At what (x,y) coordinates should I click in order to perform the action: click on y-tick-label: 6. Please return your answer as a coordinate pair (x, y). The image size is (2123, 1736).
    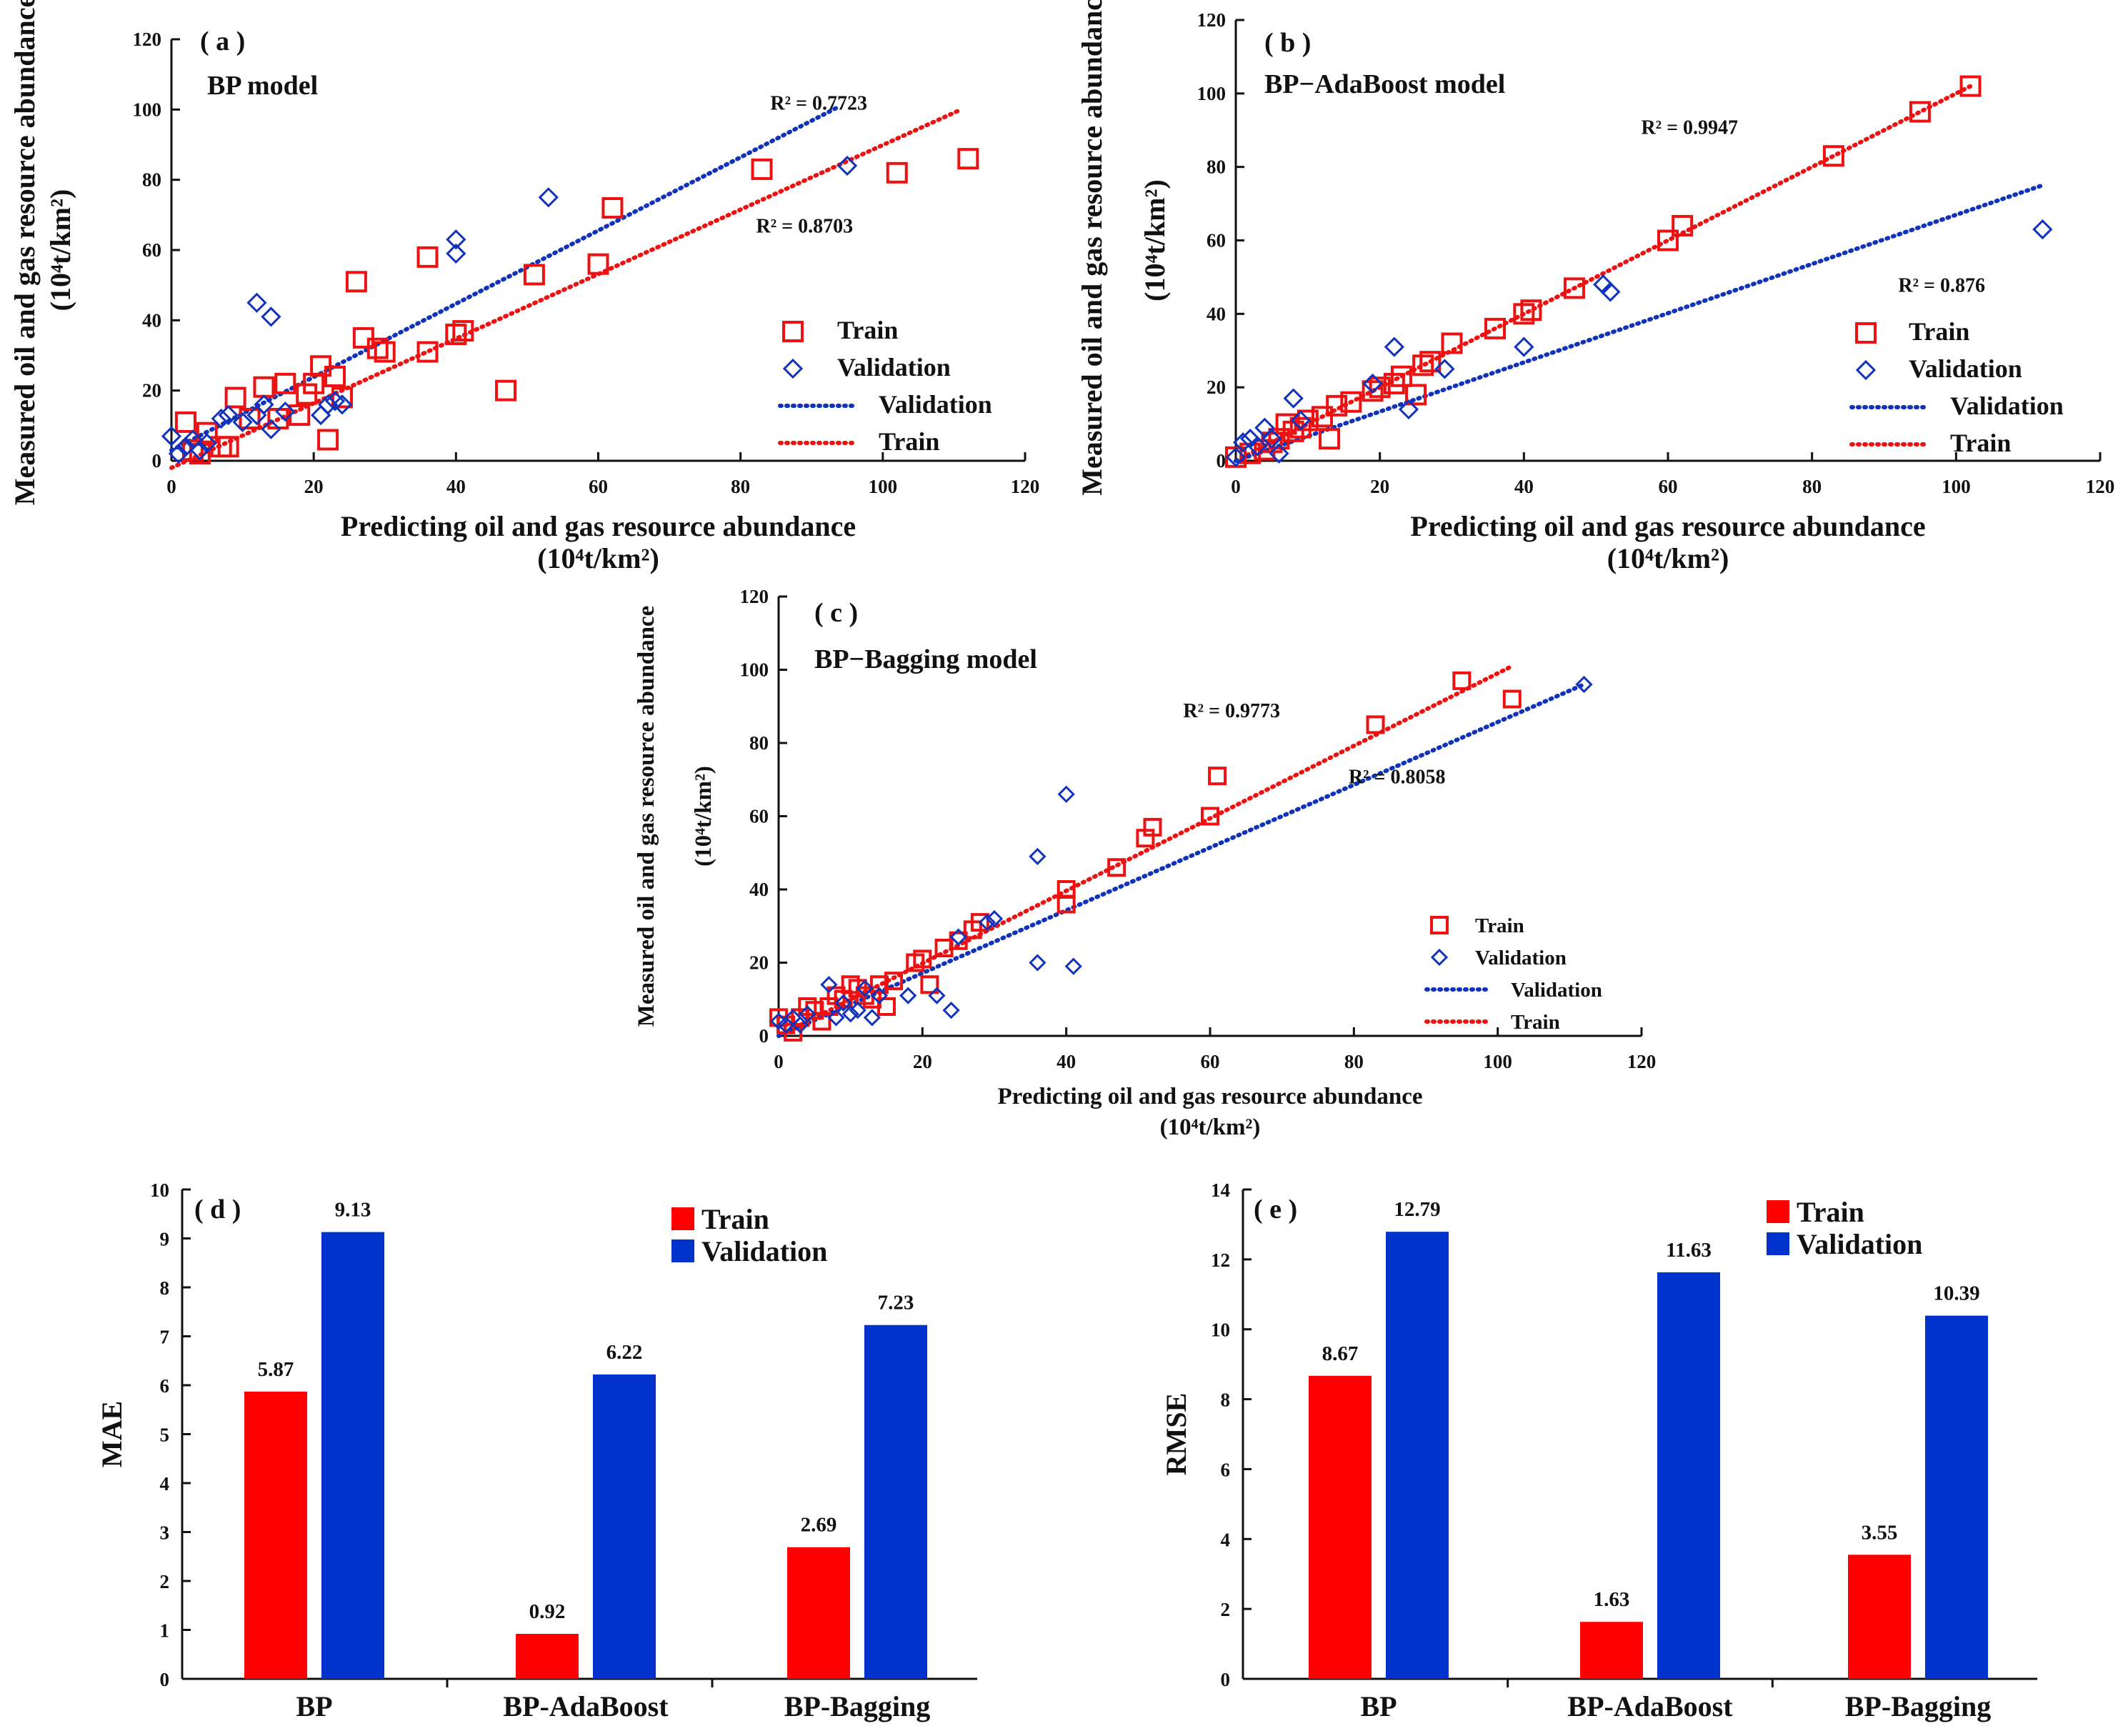
    Looking at the image, I should click on (1226, 1469).